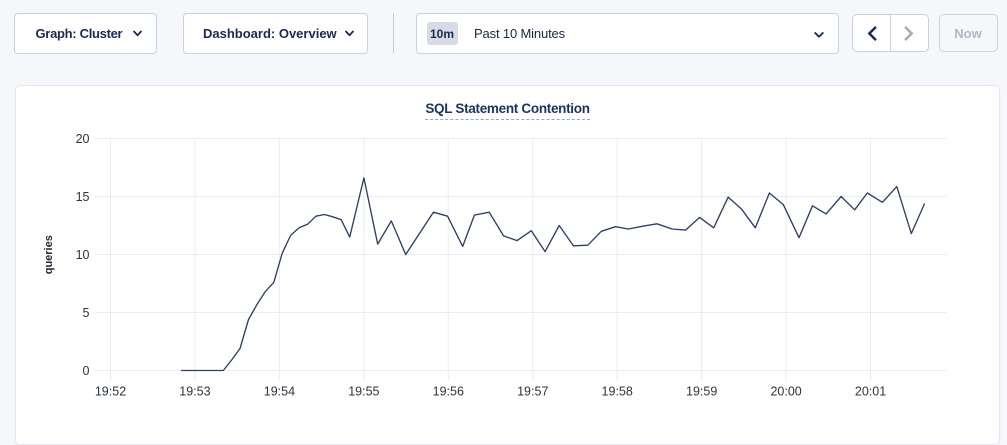  What do you see at coordinates (49, 254) in the screenshot?
I see `svg-text: queries` at bounding box center [49, 254].